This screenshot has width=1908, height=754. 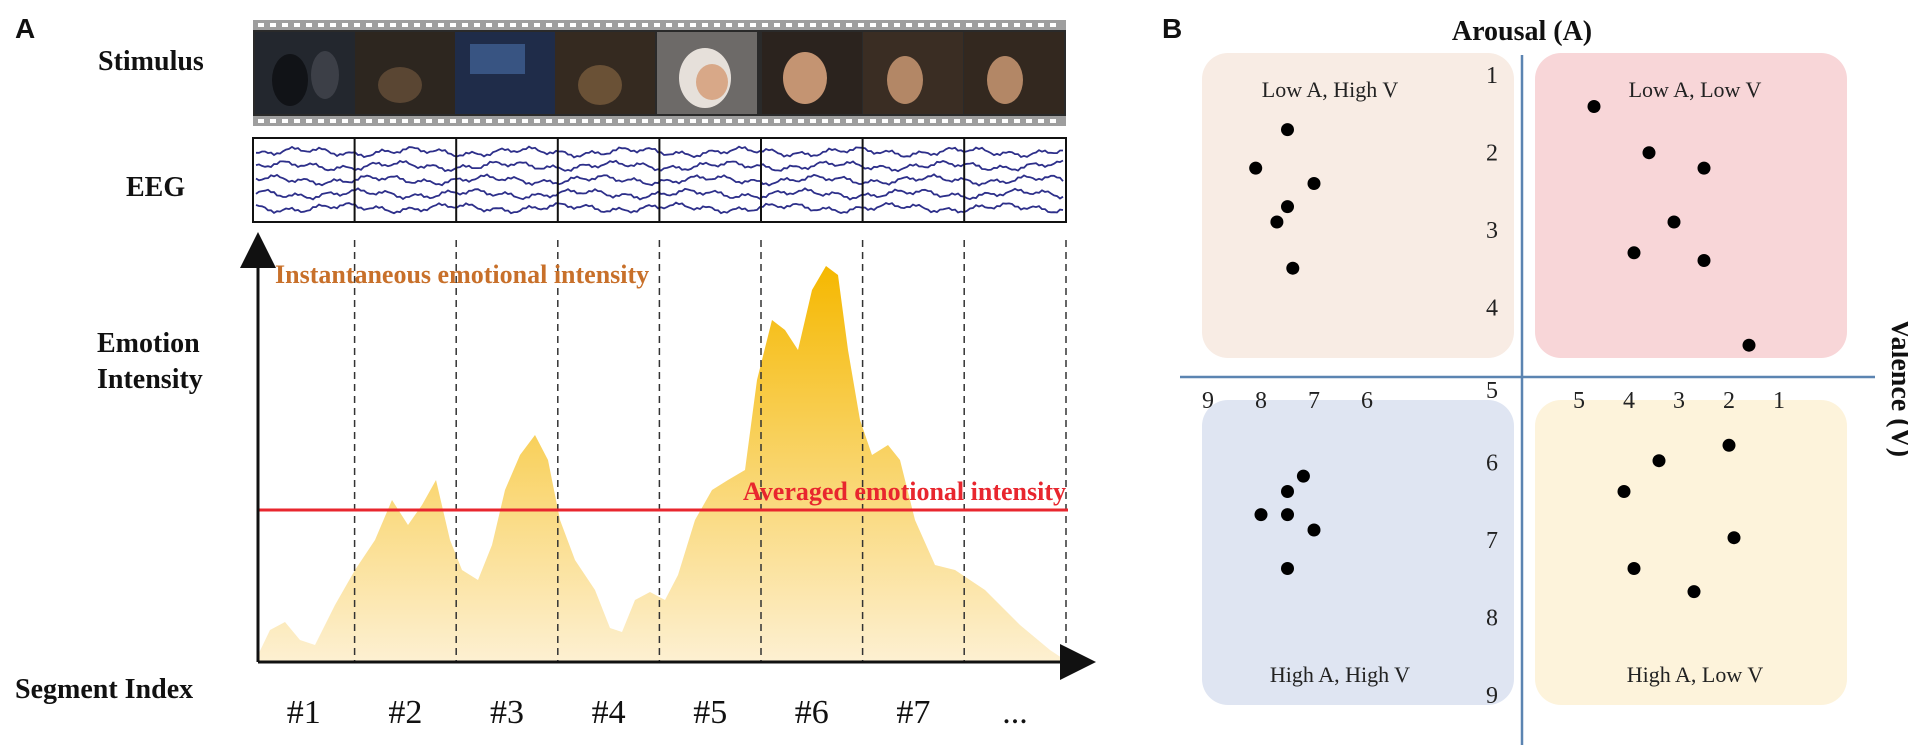 What do you see at coordinates (1287, 401) in the screenshot?
I see `valence-tick-labels-left: 9 8 7 6` at bounding box center [1287, 401].